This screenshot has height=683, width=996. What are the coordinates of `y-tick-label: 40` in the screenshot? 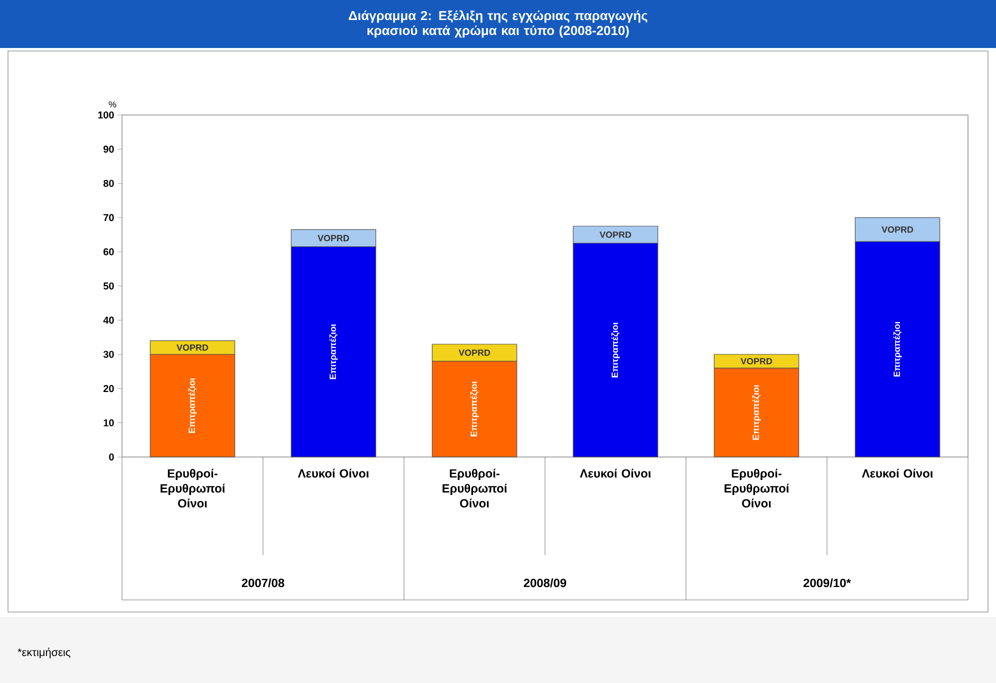 It's located at (108, 320).